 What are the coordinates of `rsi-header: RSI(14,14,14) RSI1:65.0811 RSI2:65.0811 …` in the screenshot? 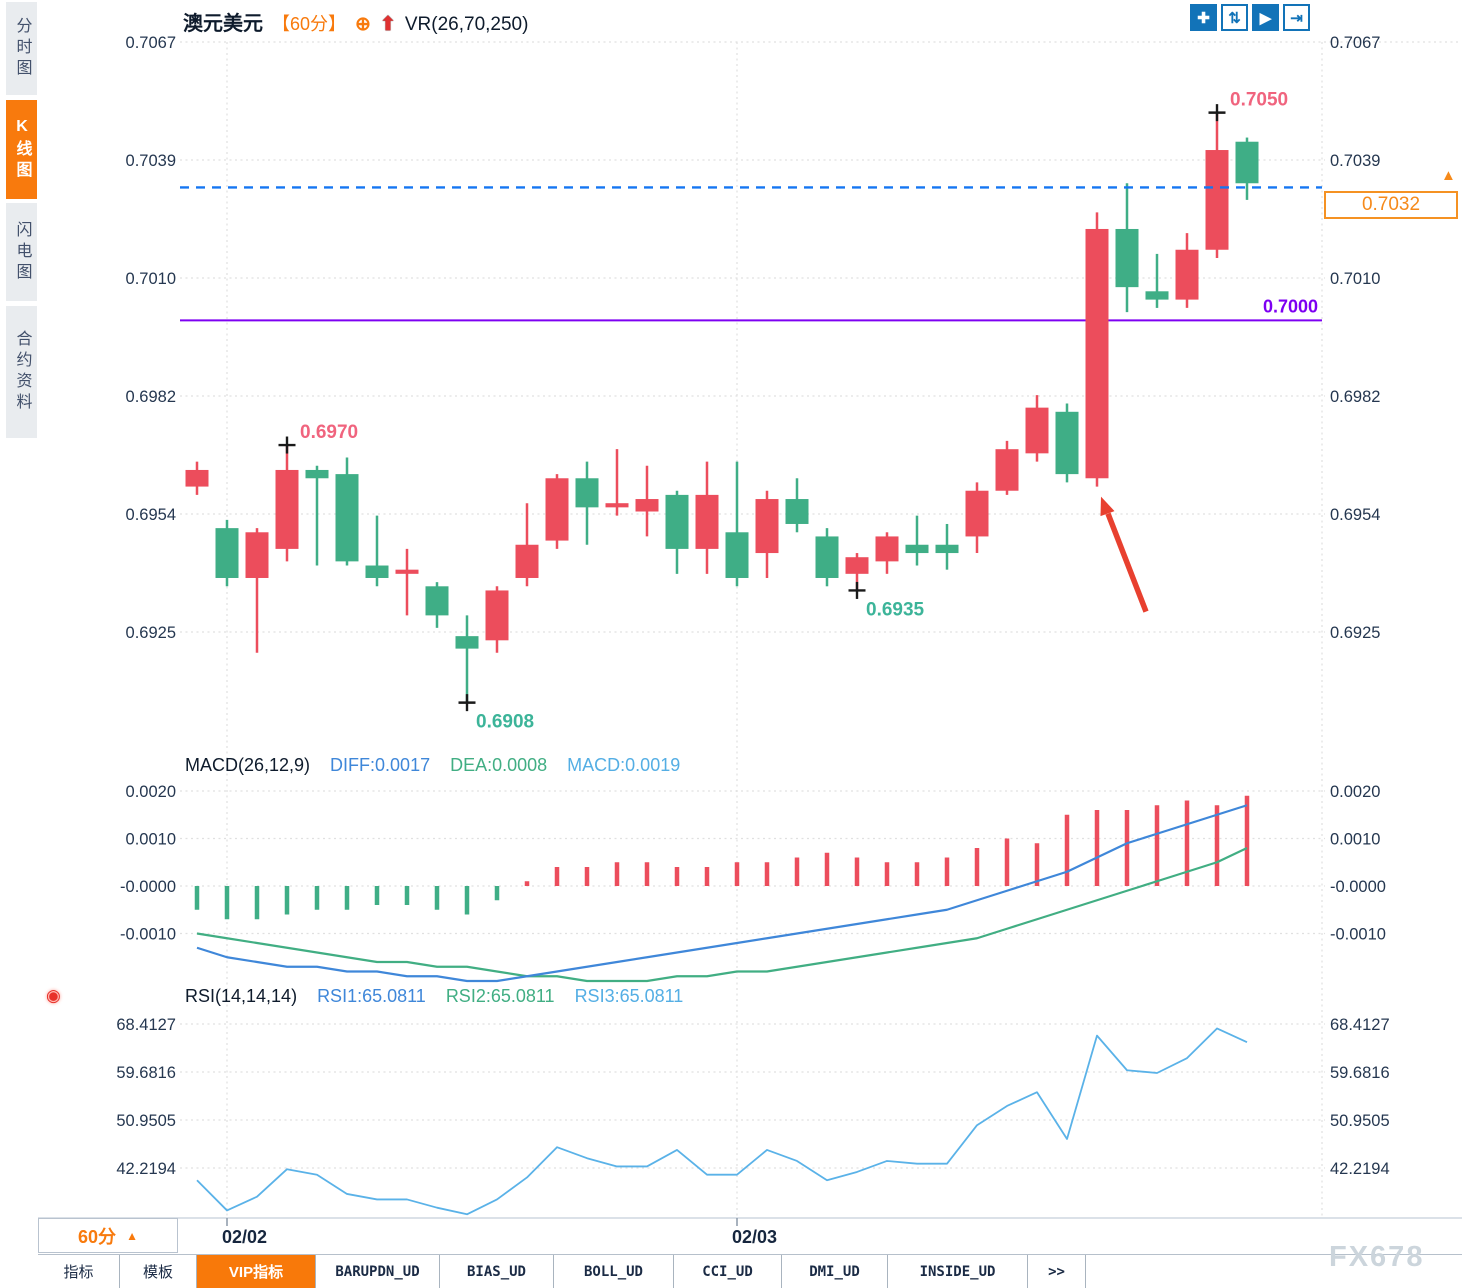 It's located at (434, 996).